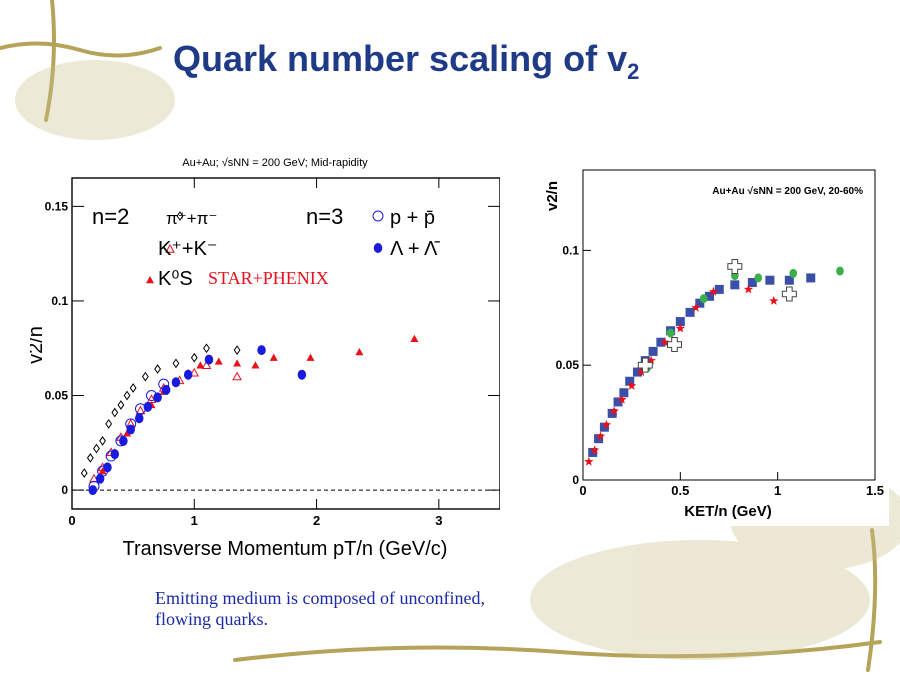  Describe the element at coordinates (268, 278) in the screenshot. I see `annotation-star-phenix: STAR+PHENIX` at that location.